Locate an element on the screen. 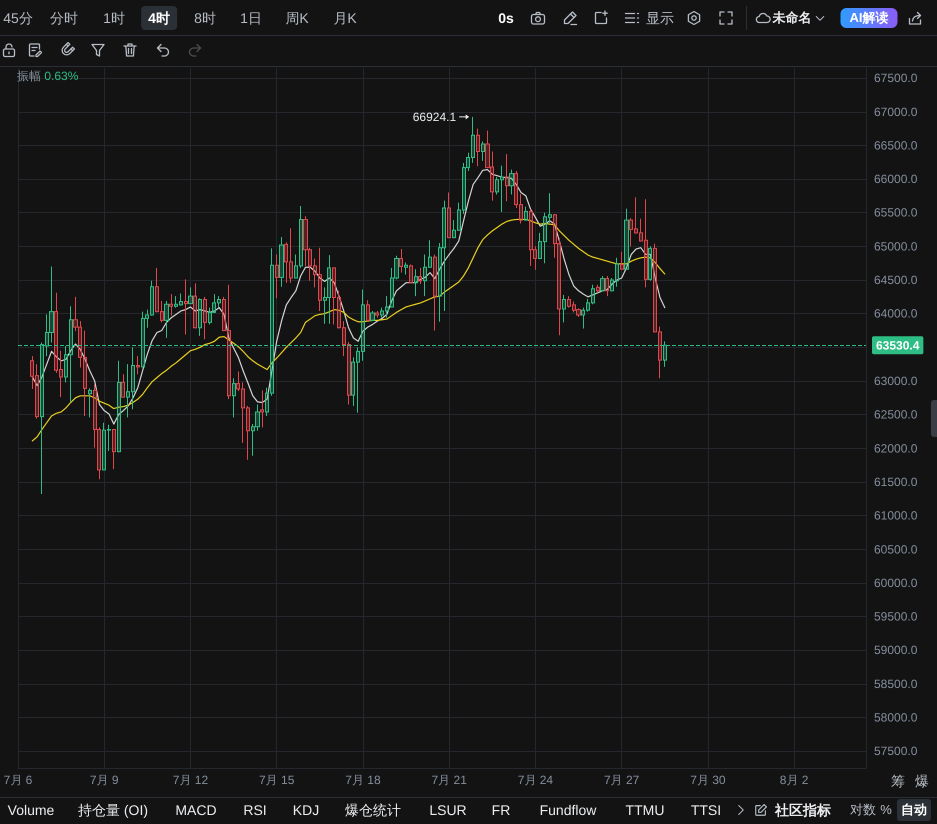 This screenshot has width=937, height=824. text: 8时 is located at coordinates (205, 18).